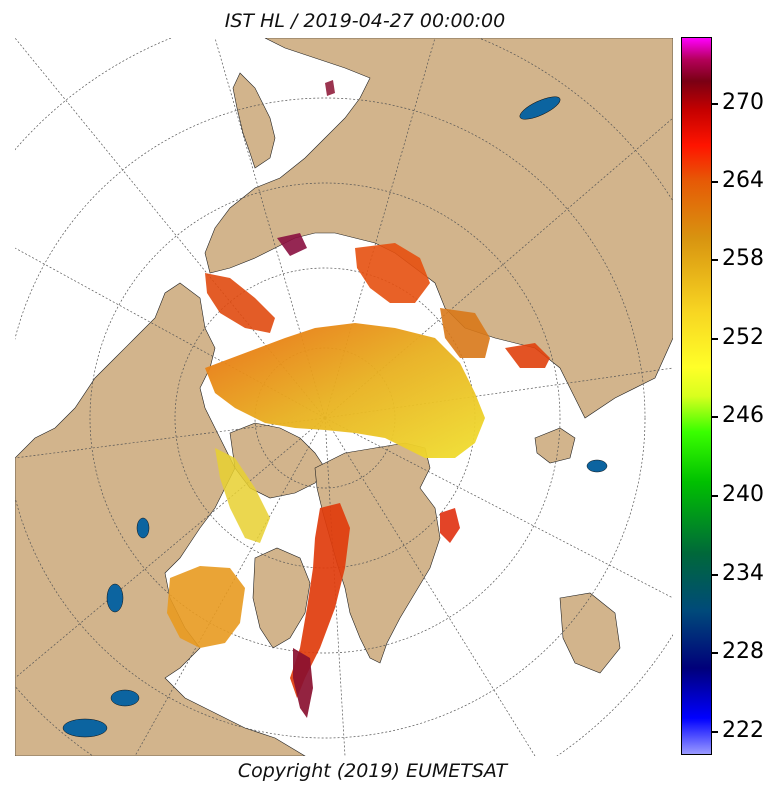 This screenshot has width=784, height=798. What do you see at coordinates (743, 573) in the screenshot?
I see `colorbar-label: 234` at bounding box center [743, 573].